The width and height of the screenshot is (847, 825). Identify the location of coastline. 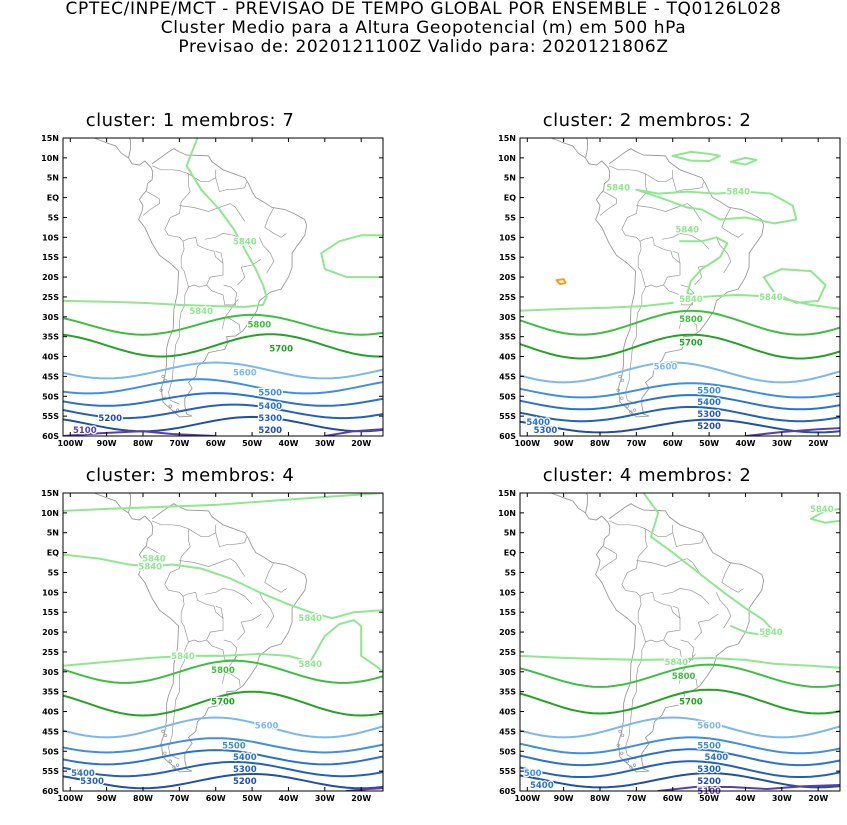
(587, 148).